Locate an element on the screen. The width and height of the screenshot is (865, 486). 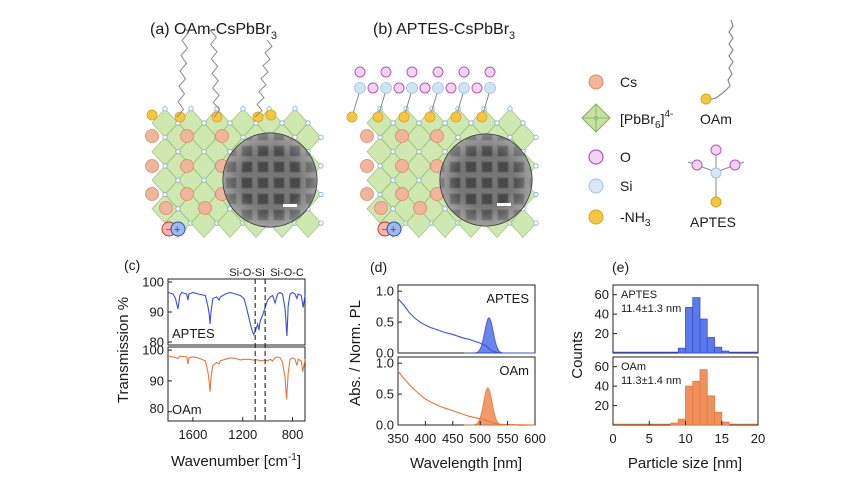
cs-atom-icon is located at coordinates (596, 82).